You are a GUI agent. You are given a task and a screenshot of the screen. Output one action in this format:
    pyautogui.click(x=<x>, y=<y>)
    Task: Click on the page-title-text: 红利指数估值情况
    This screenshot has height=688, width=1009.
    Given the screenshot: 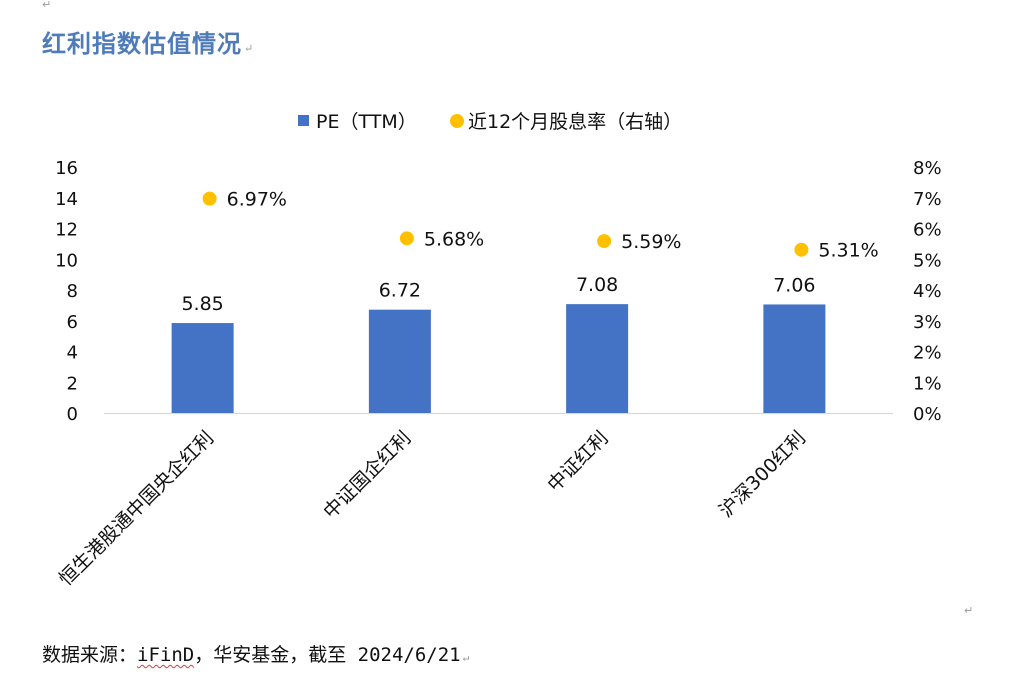 What is the action you would take?
    pyautogui.click(x=142, y=43)
    